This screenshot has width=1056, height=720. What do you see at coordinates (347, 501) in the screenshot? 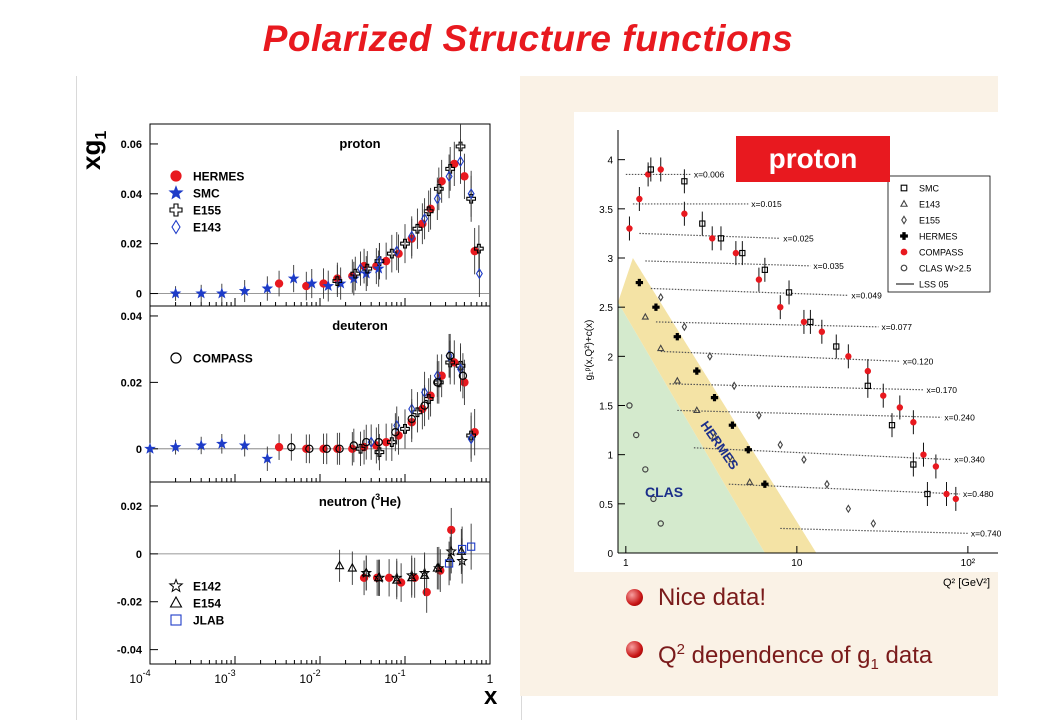
I see `subplot-label-pre: neutron (` at bounding box center [347, 501].